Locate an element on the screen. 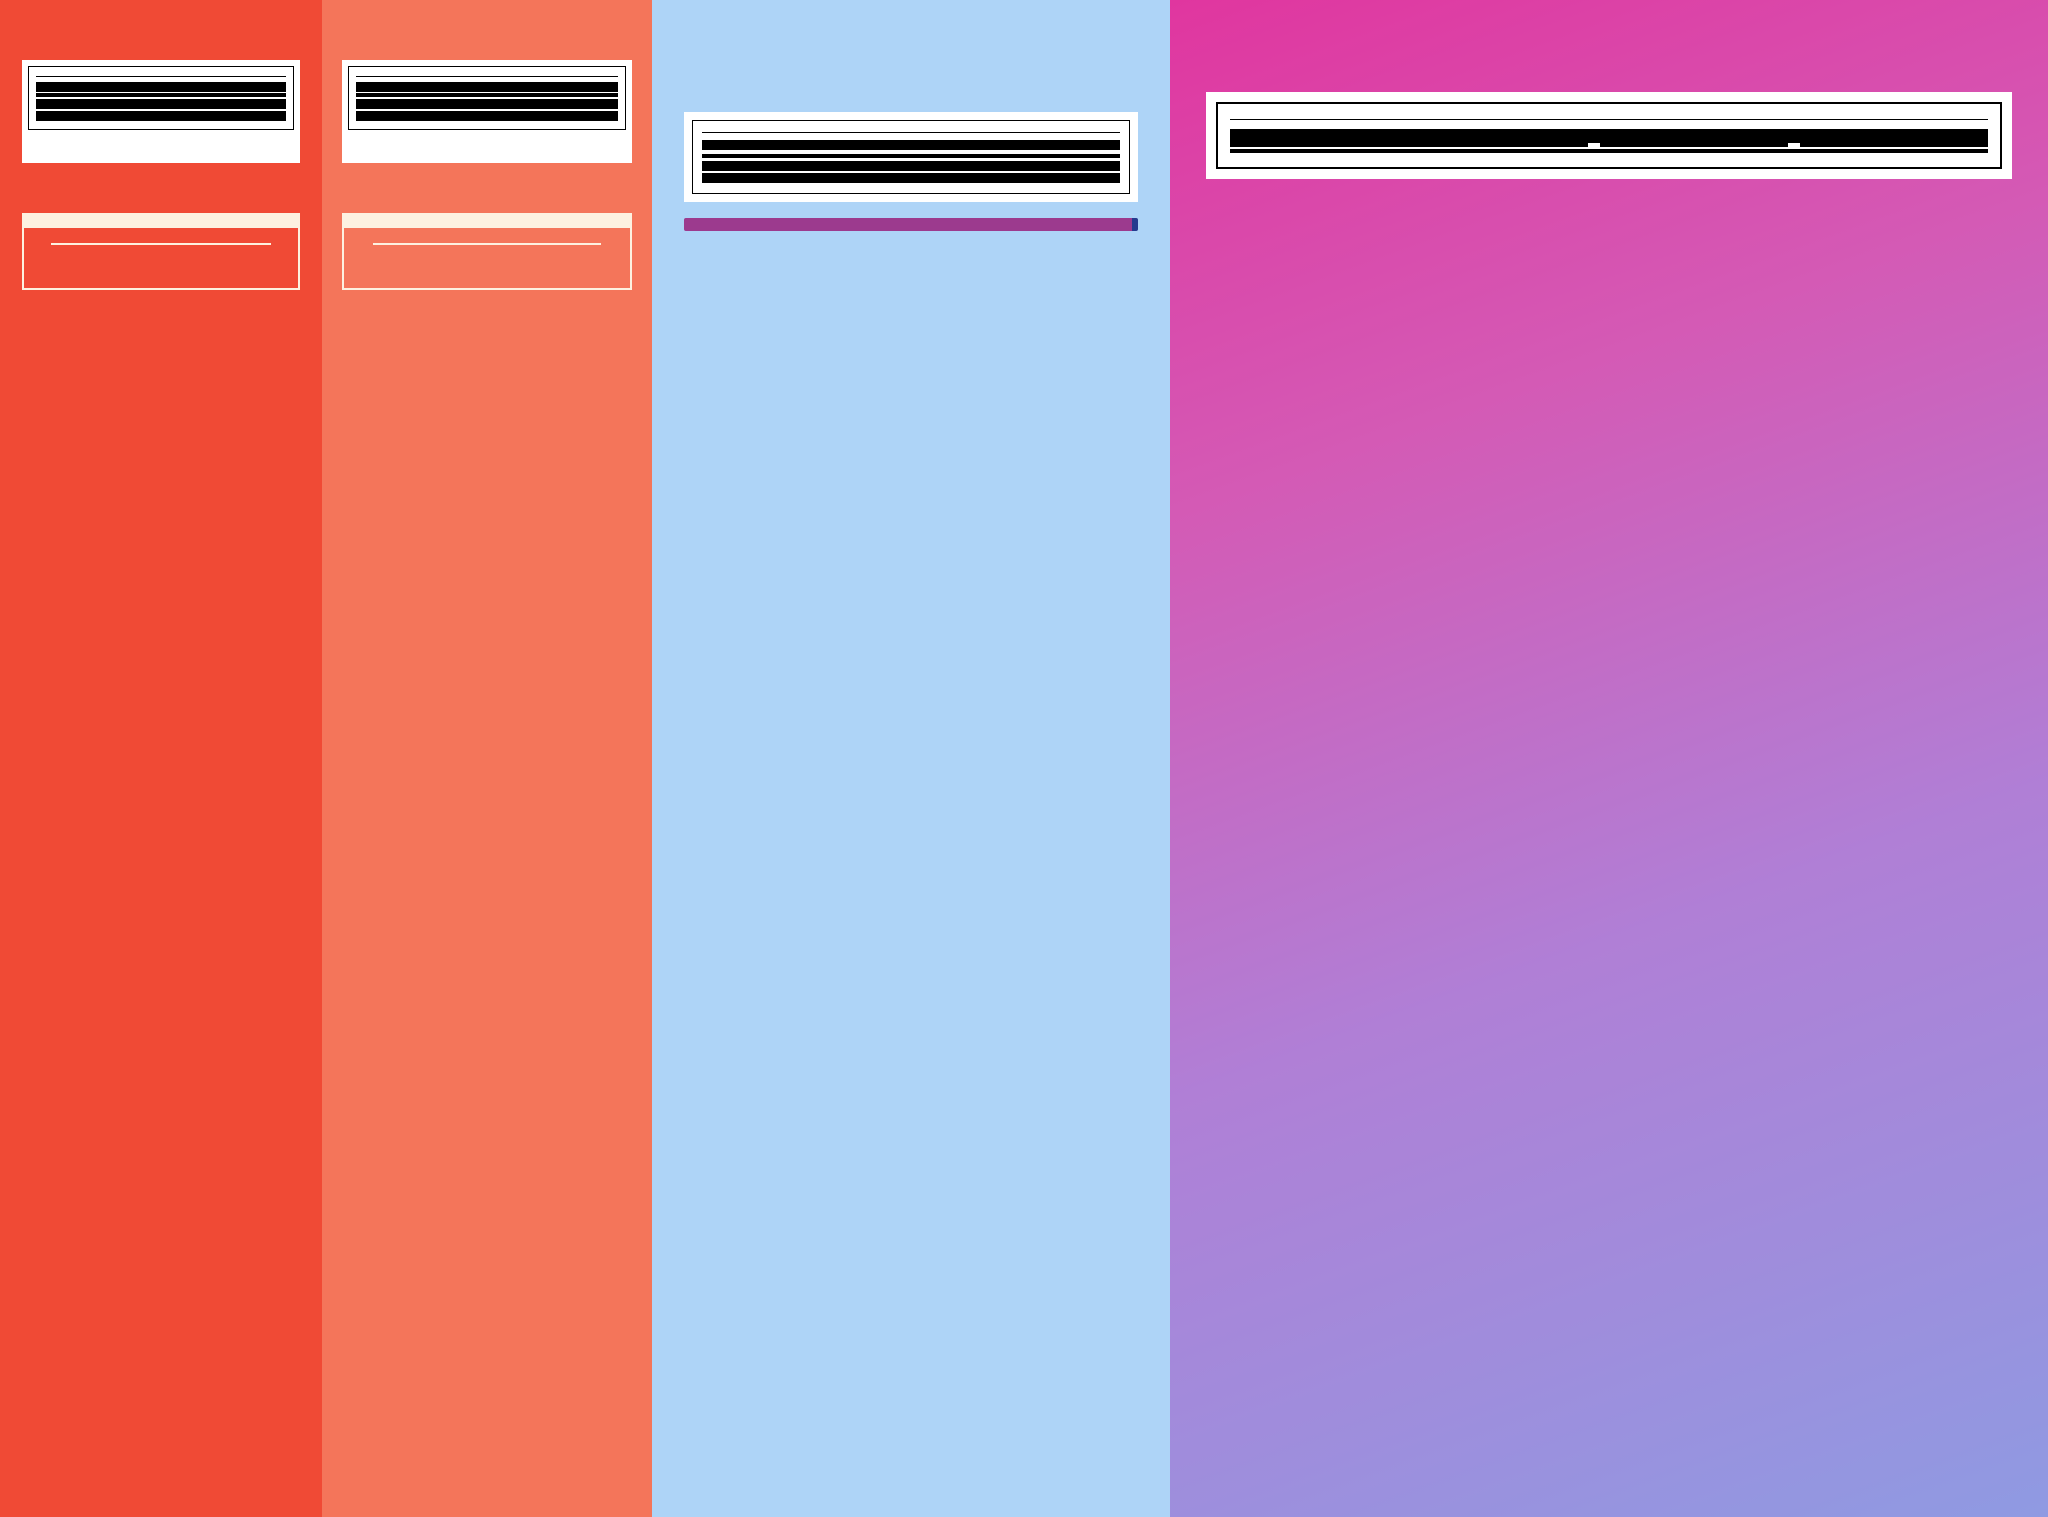  nutrition-facts-panel-peaches is located at coordinates (487, 98).